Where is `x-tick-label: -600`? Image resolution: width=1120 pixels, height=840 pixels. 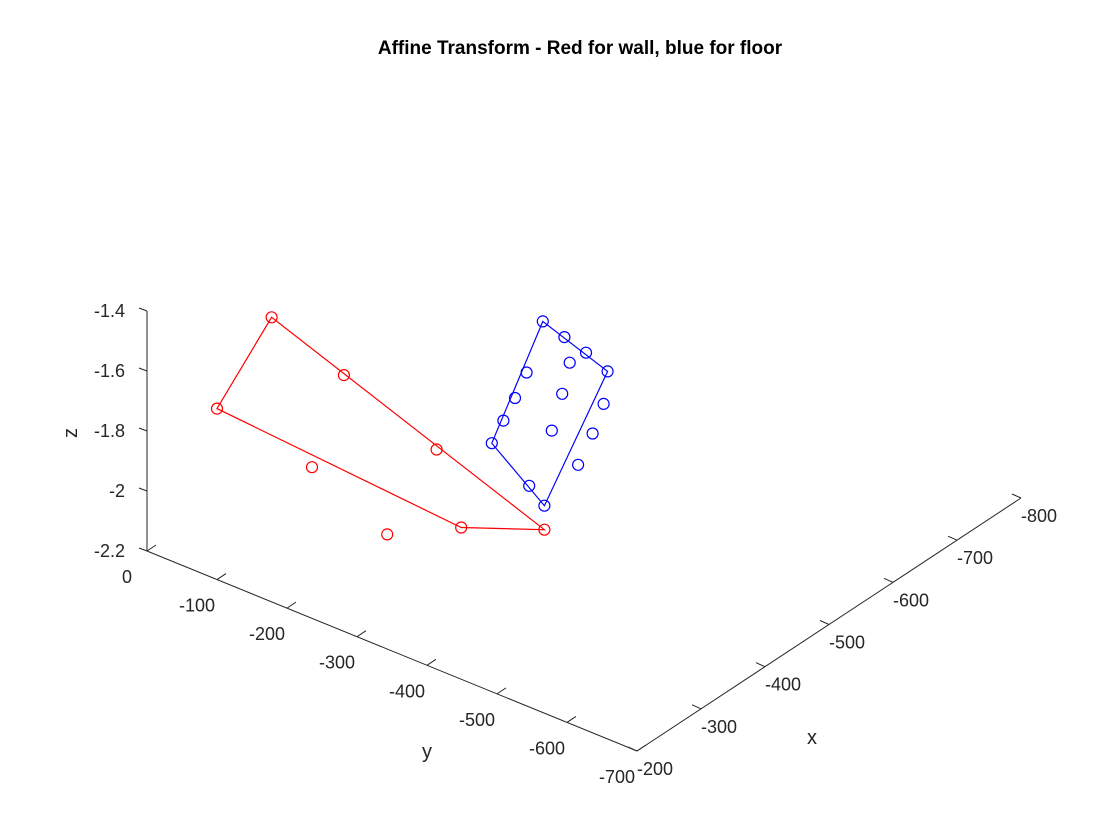 x-tick-label: -600 is located at coordinates (911, 600).